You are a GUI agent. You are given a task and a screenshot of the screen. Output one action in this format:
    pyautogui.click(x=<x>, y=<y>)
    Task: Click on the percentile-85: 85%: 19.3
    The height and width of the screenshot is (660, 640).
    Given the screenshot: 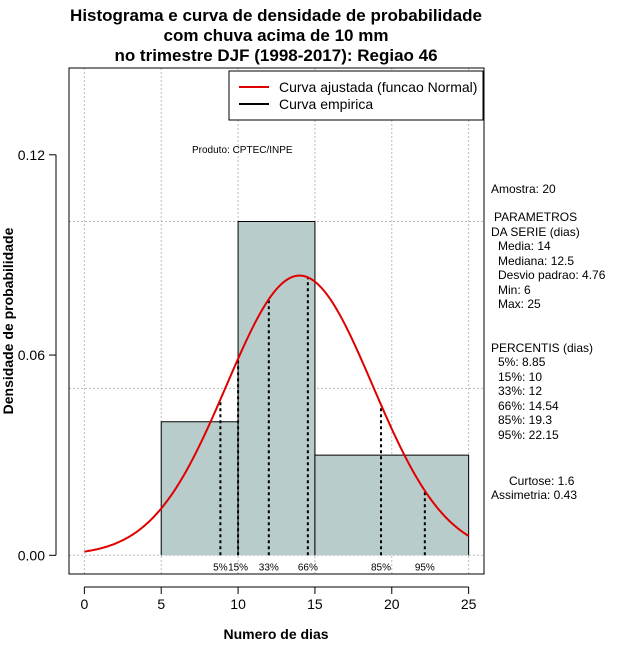 What is the action you would take?
    pyautogui.click(x=525, y=420)
    